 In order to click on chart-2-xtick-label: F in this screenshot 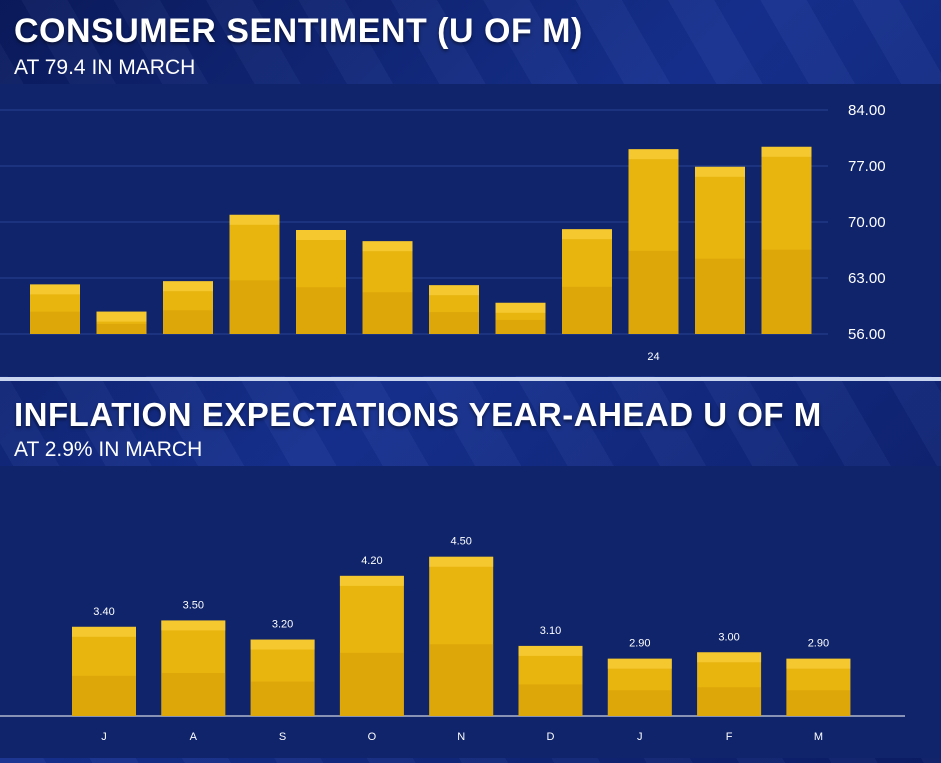, I will do `click(729, 737)`.